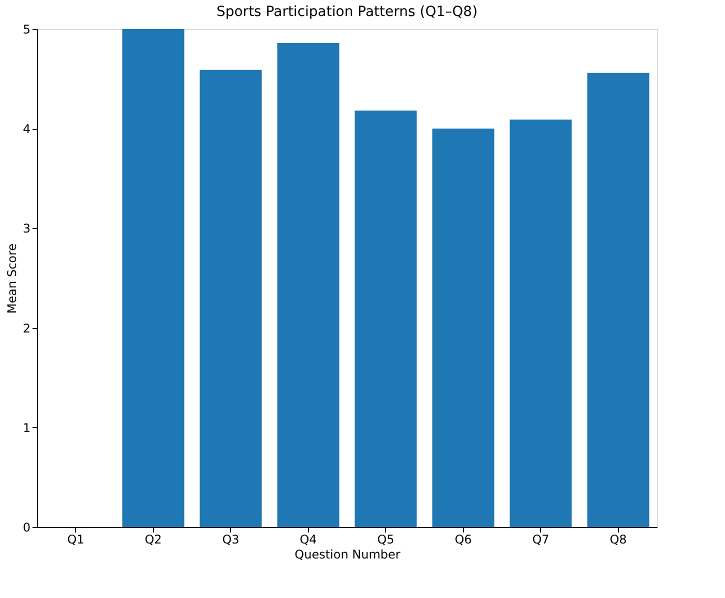  I want to click on x-tick-label: Q3, so click(231, 539).